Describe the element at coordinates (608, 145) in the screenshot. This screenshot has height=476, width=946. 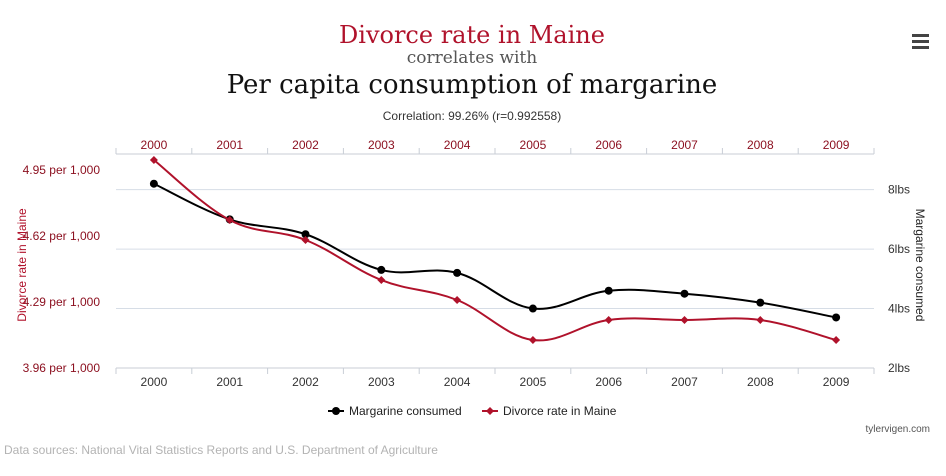
I see `top-axis-tick-label: 2006` at that location.